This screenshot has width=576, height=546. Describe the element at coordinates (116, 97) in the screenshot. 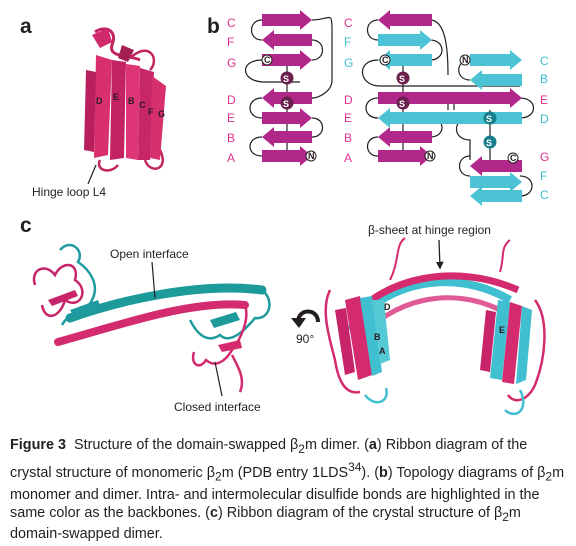

I see `strand-label-e: E` at that location.